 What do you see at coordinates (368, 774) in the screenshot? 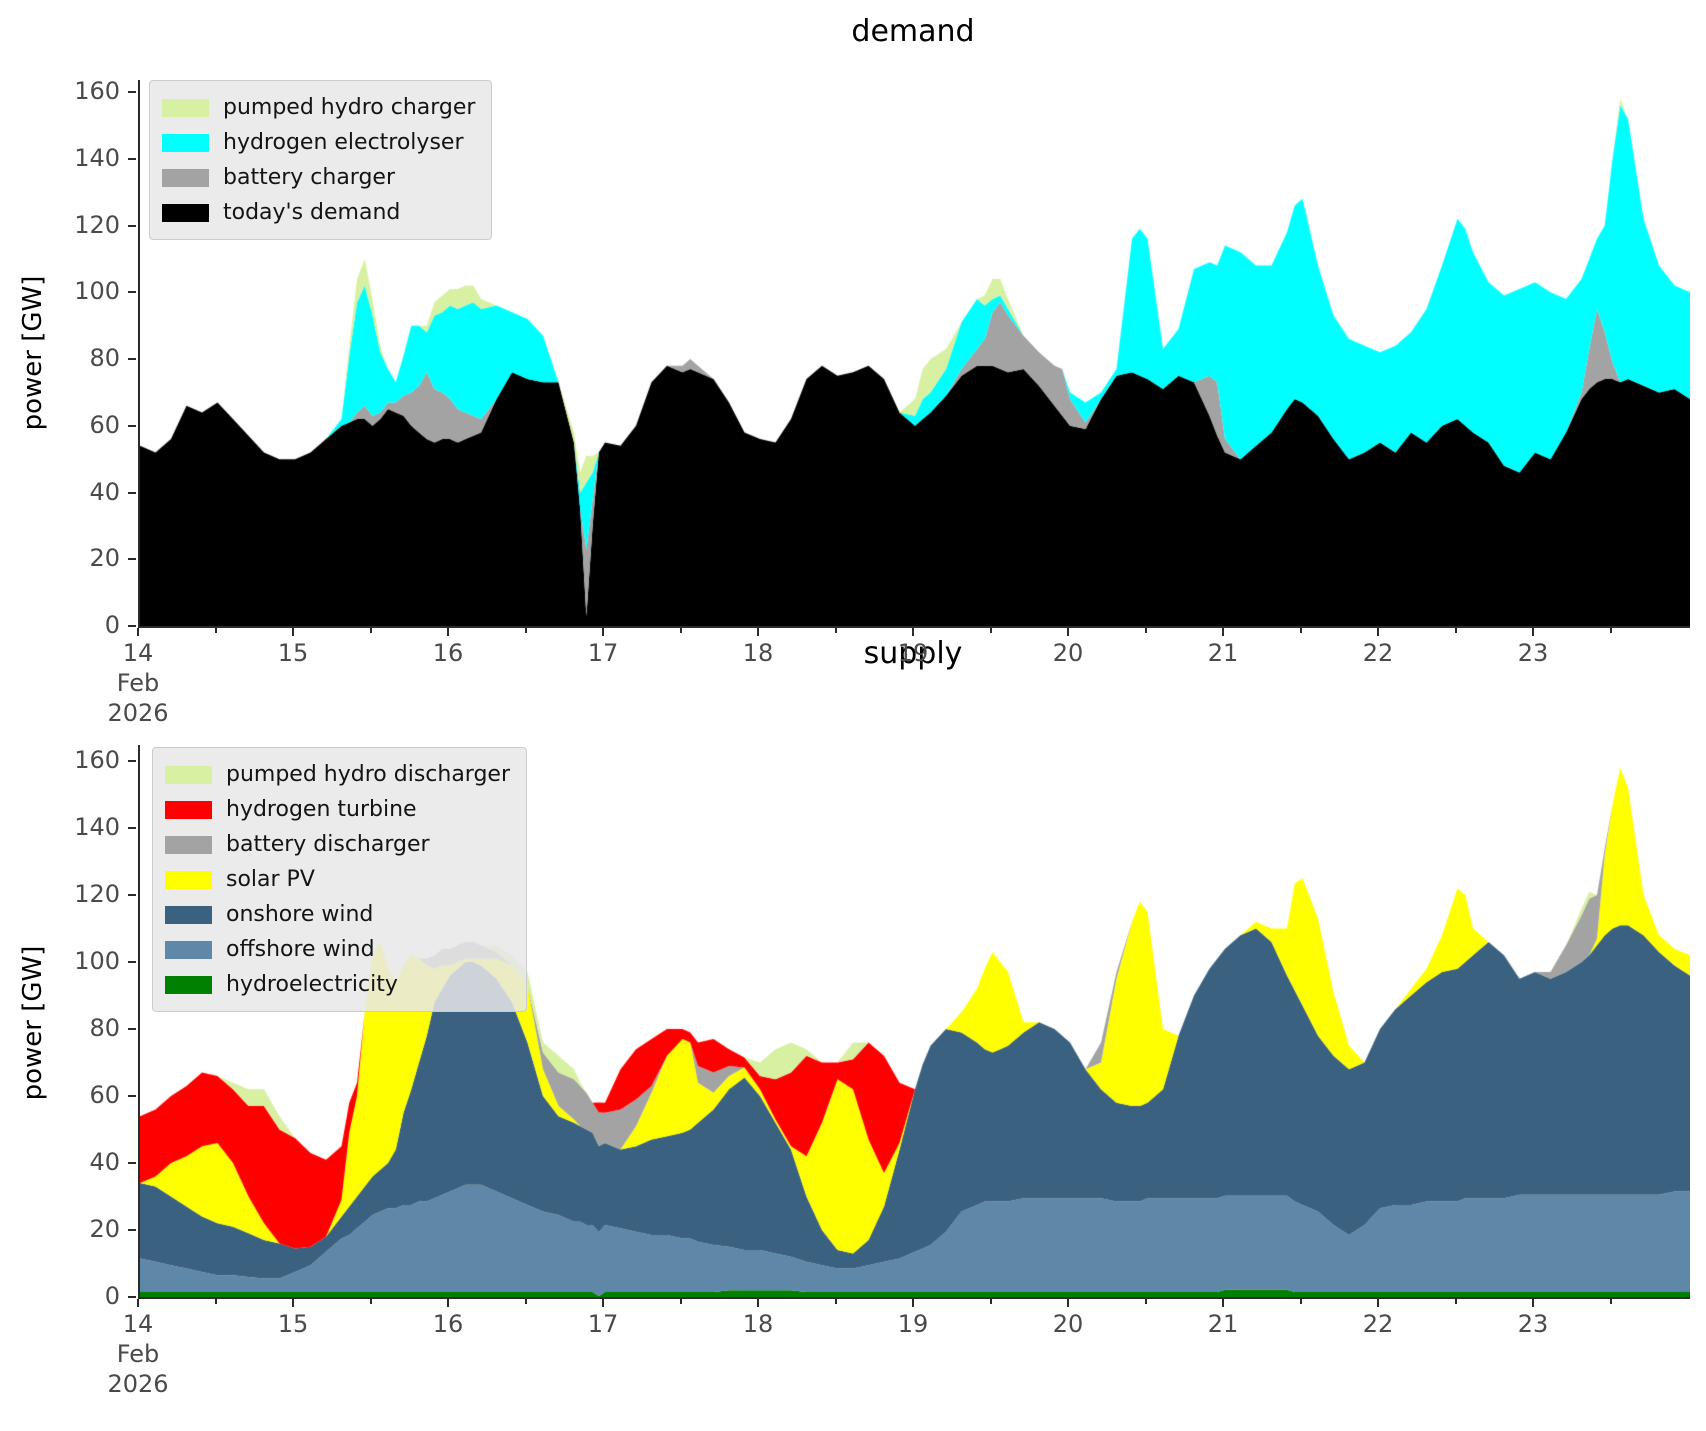
I see `legend-label: pumped hydro discharger` at bounding box center [368, 774].